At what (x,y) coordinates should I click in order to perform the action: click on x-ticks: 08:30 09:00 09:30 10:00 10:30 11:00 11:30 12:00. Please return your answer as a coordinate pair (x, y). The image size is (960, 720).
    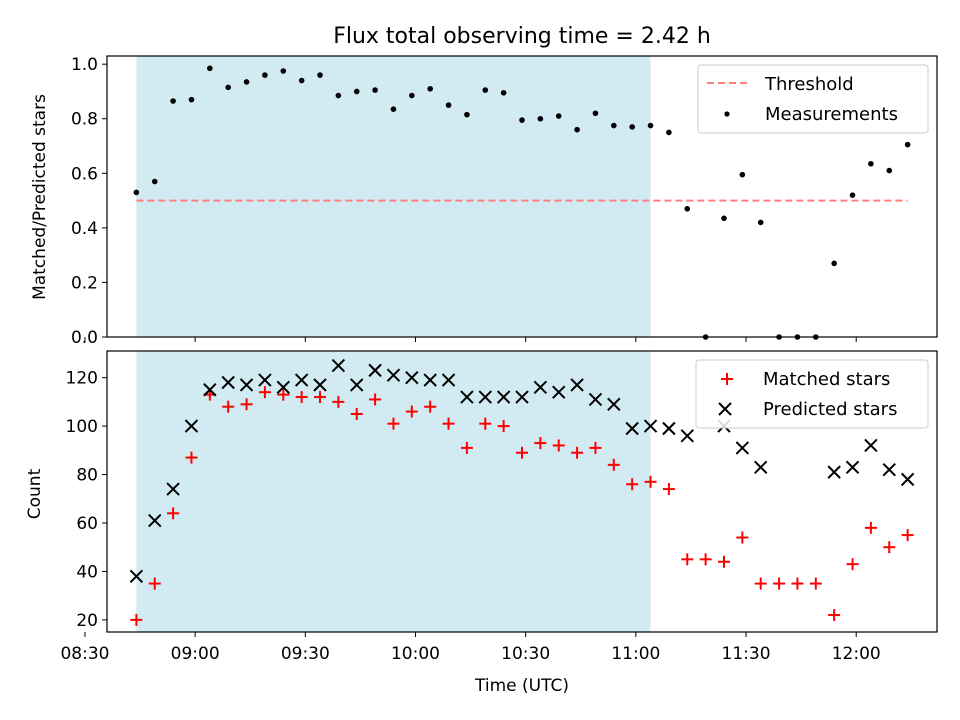
    Looking at the image, I should click on (470, 648).